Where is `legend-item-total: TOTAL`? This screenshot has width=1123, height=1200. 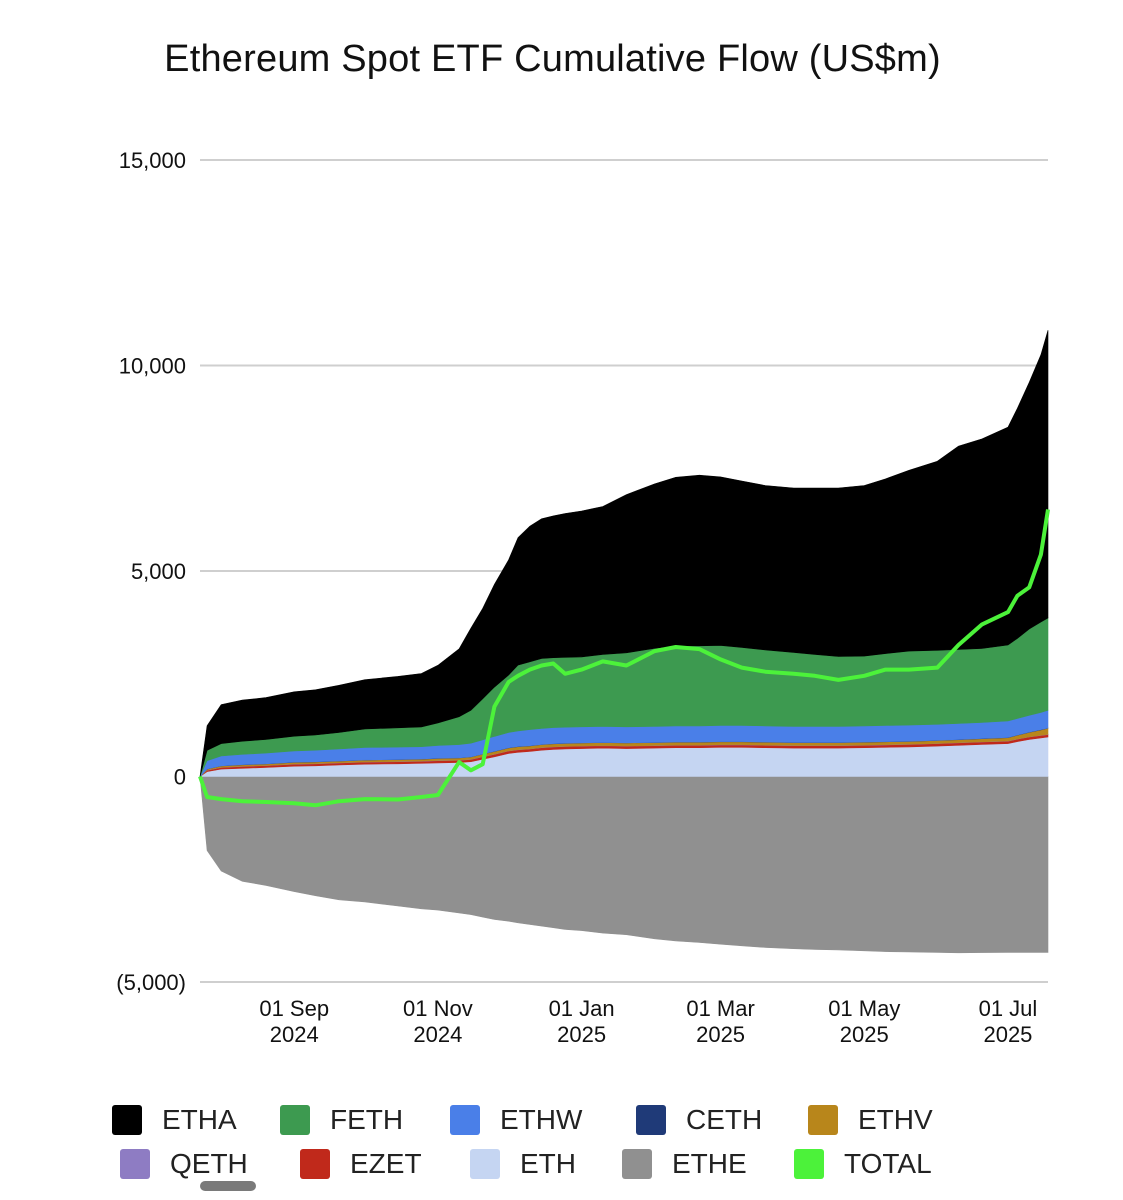
legend-item-total: TOTAL is located at coordinates (863, 1164).